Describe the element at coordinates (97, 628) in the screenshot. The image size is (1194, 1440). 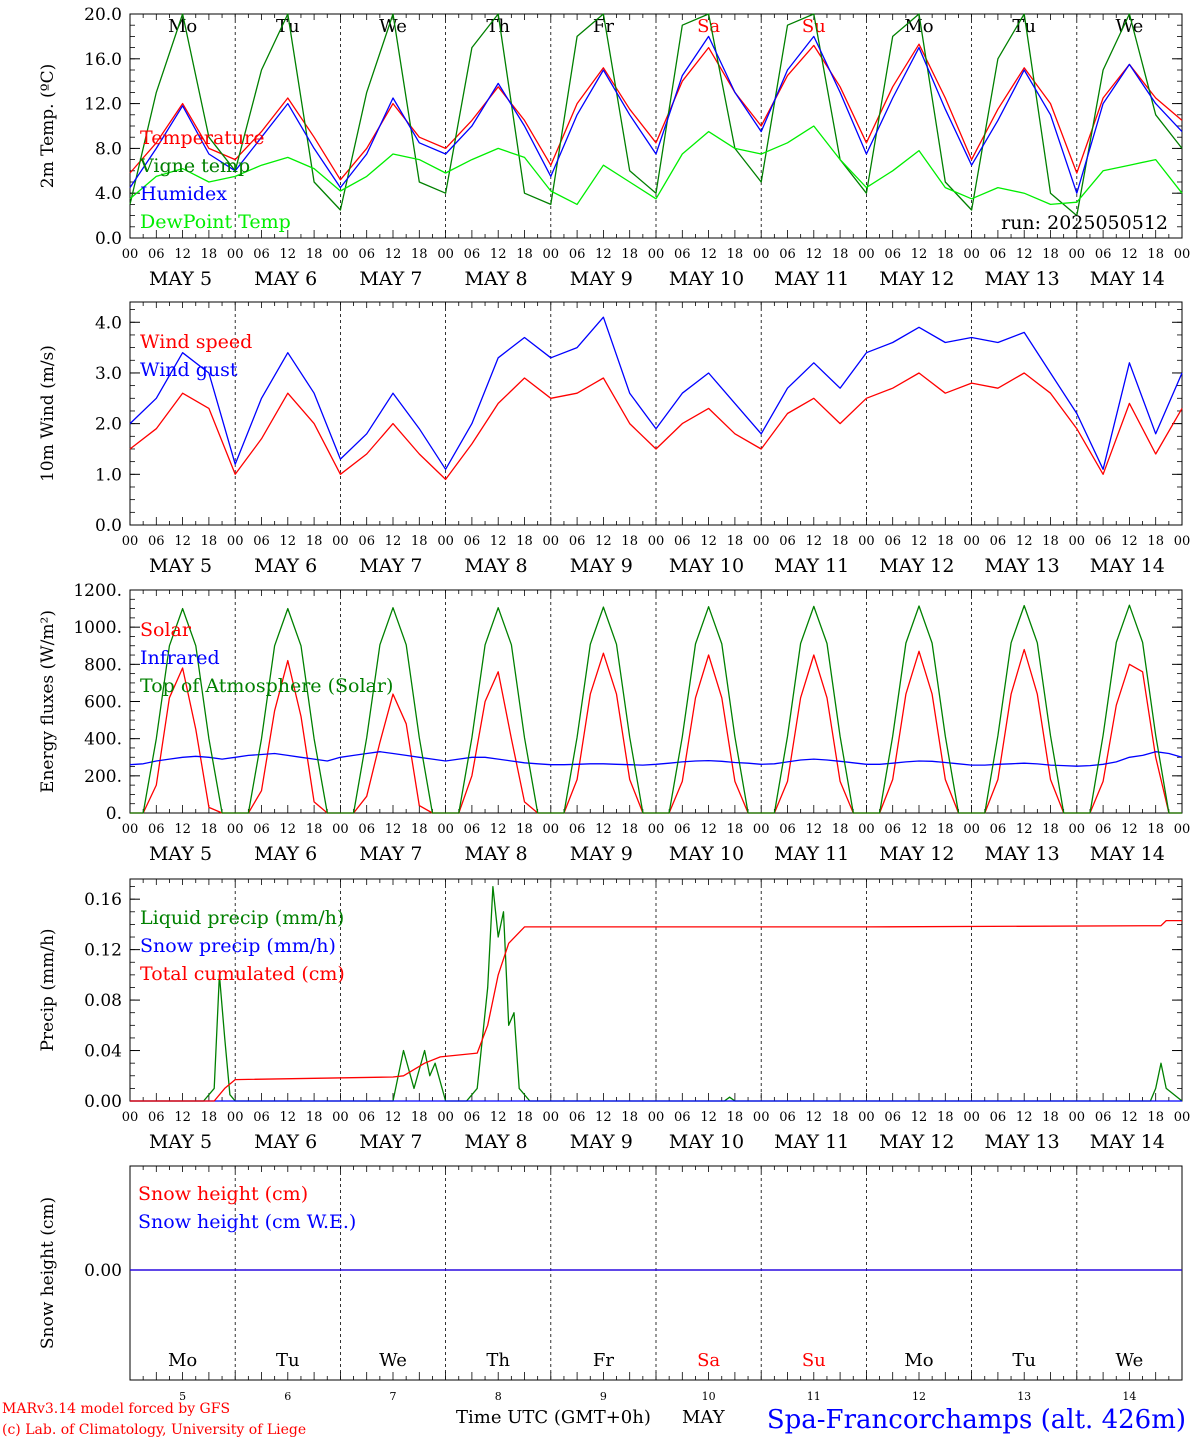
I see `y-tick-label: 1000.` at that location.